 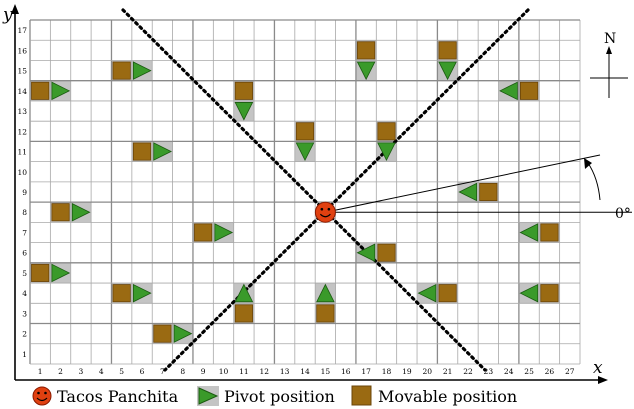 What do you see at coordinates (570, 371) in the screenshot?
I see `x-tick-label: 27` at bounding box center [570, 371].